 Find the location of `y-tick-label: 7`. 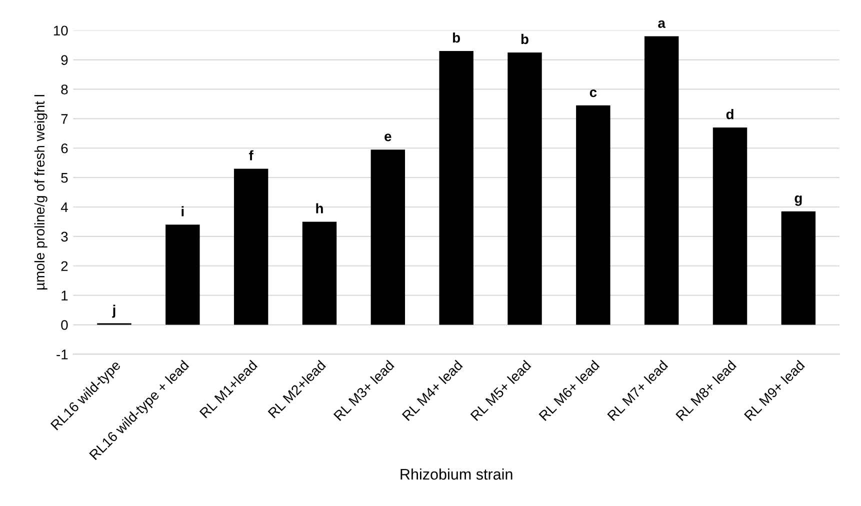

y-tick-label: 7 is located at coordinates (64, 119).